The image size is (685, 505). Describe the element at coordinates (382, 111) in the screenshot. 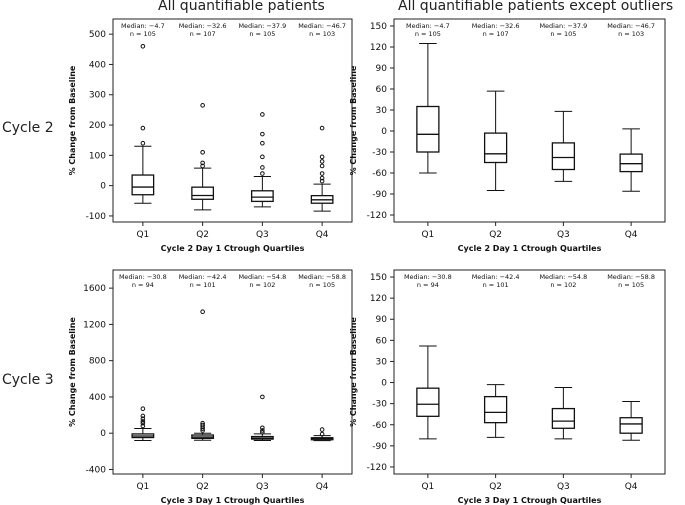

I see `cycle2-no-outliers-ytick-label: 30` at that location.